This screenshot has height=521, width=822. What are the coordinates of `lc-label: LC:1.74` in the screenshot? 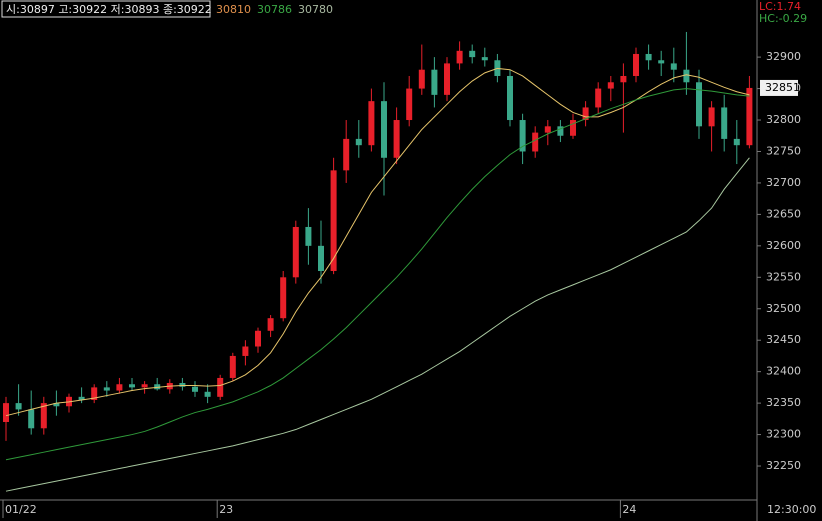 It's located at (780, 6).